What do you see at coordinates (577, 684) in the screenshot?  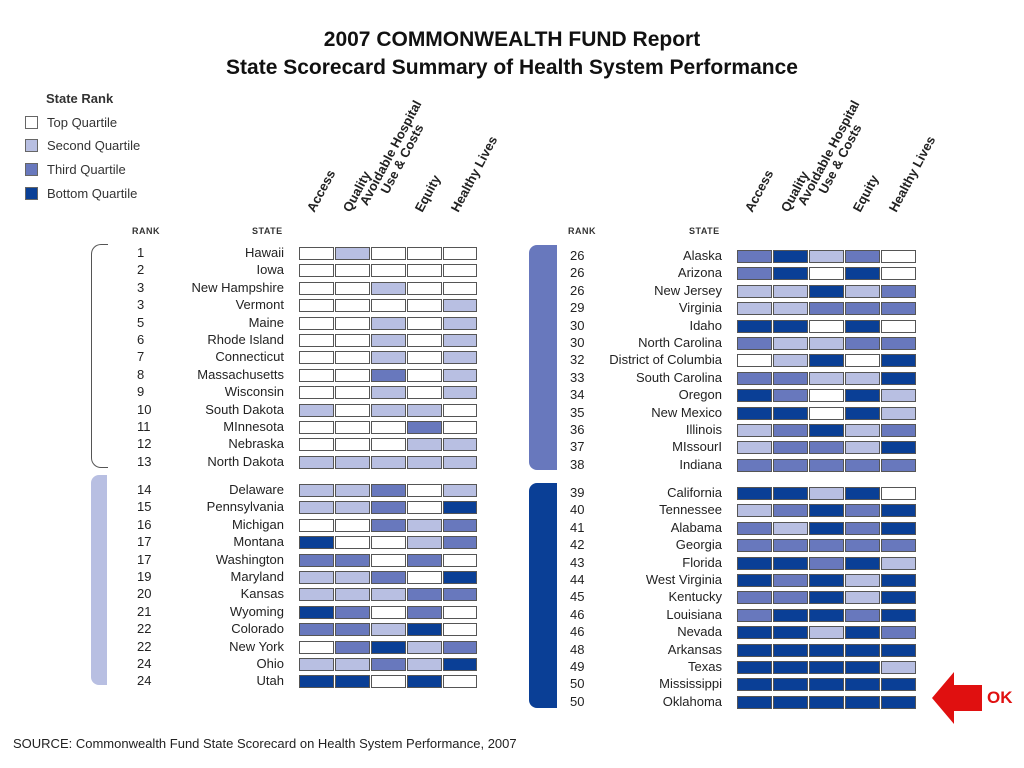 I see `rank-value: 50` at bounding box center [577, 684].